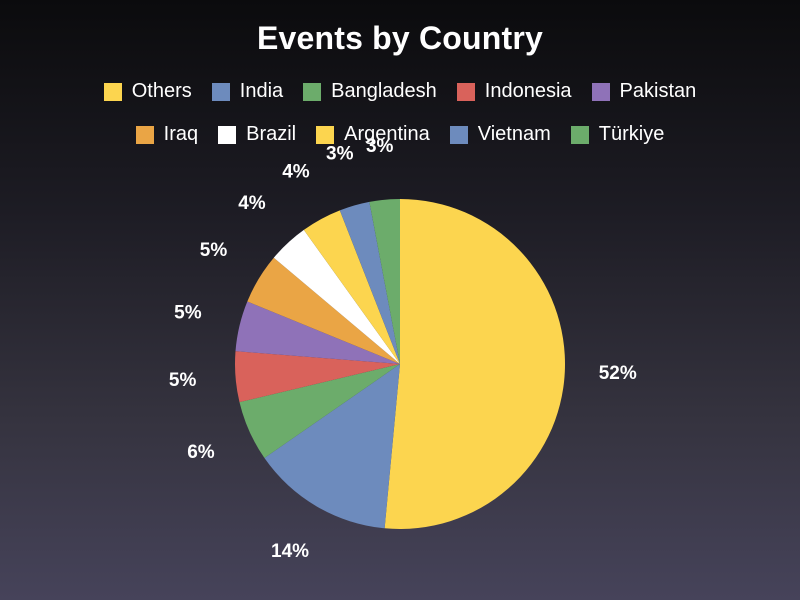 The image size is (800, 600). I want to click on legend-swatch-argentina, so click(325, 134).